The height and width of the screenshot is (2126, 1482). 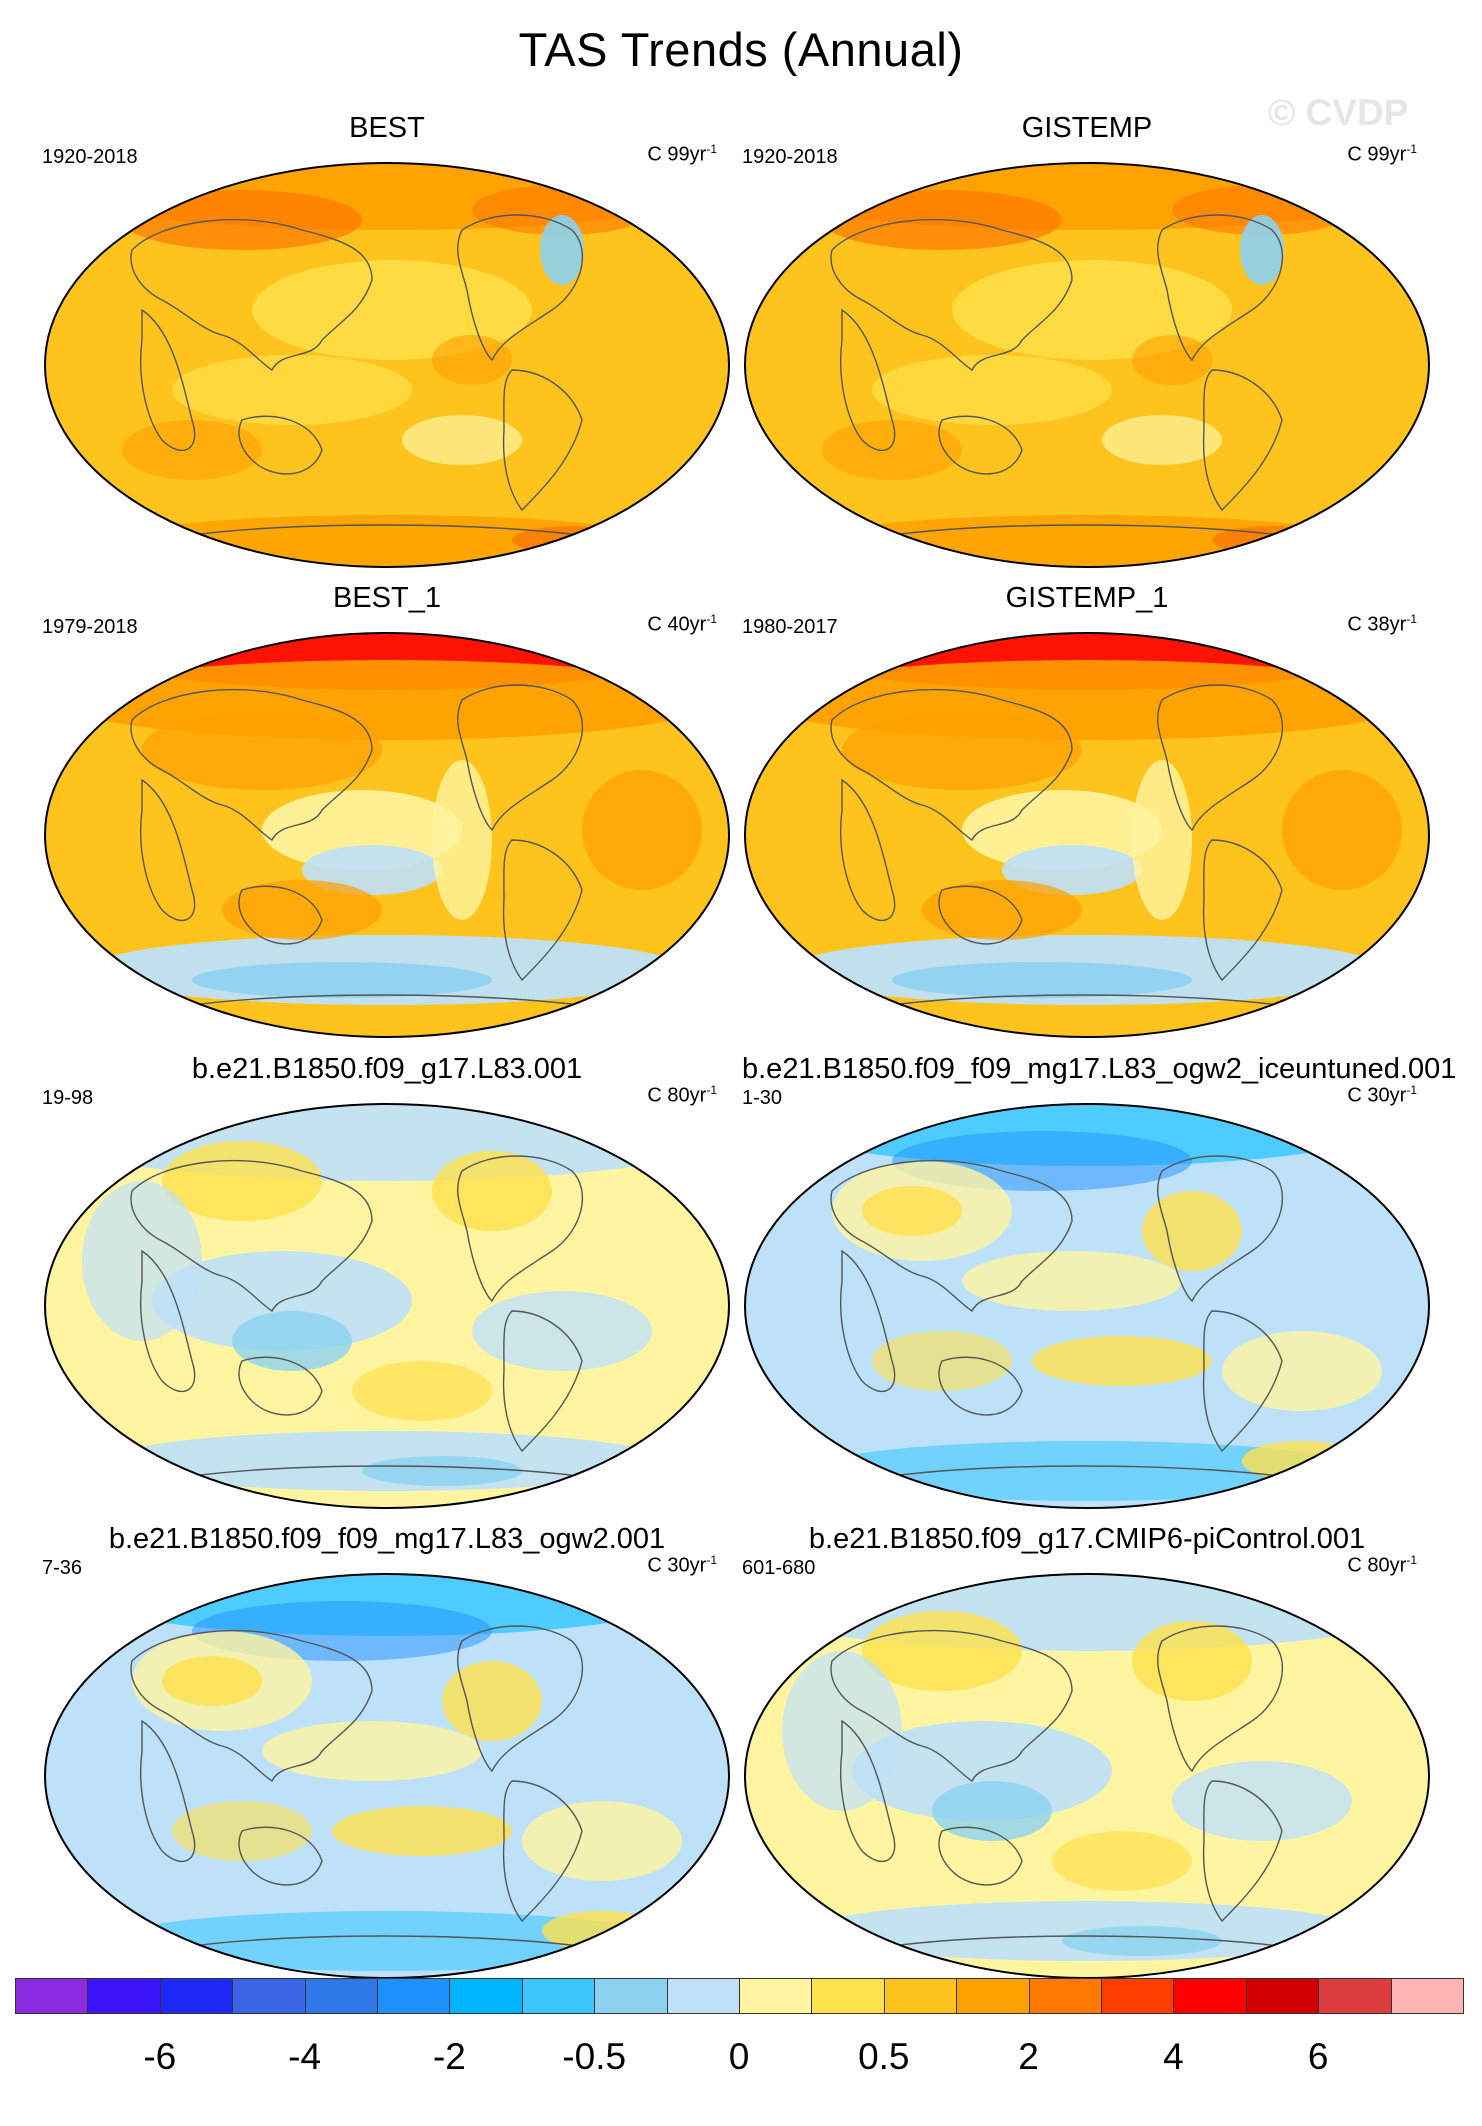 What do you see at coordinates (1173, 2056) in the screenshot?
I see `colorbar-tick-label: 4` at bounding box center [1173, 2056].